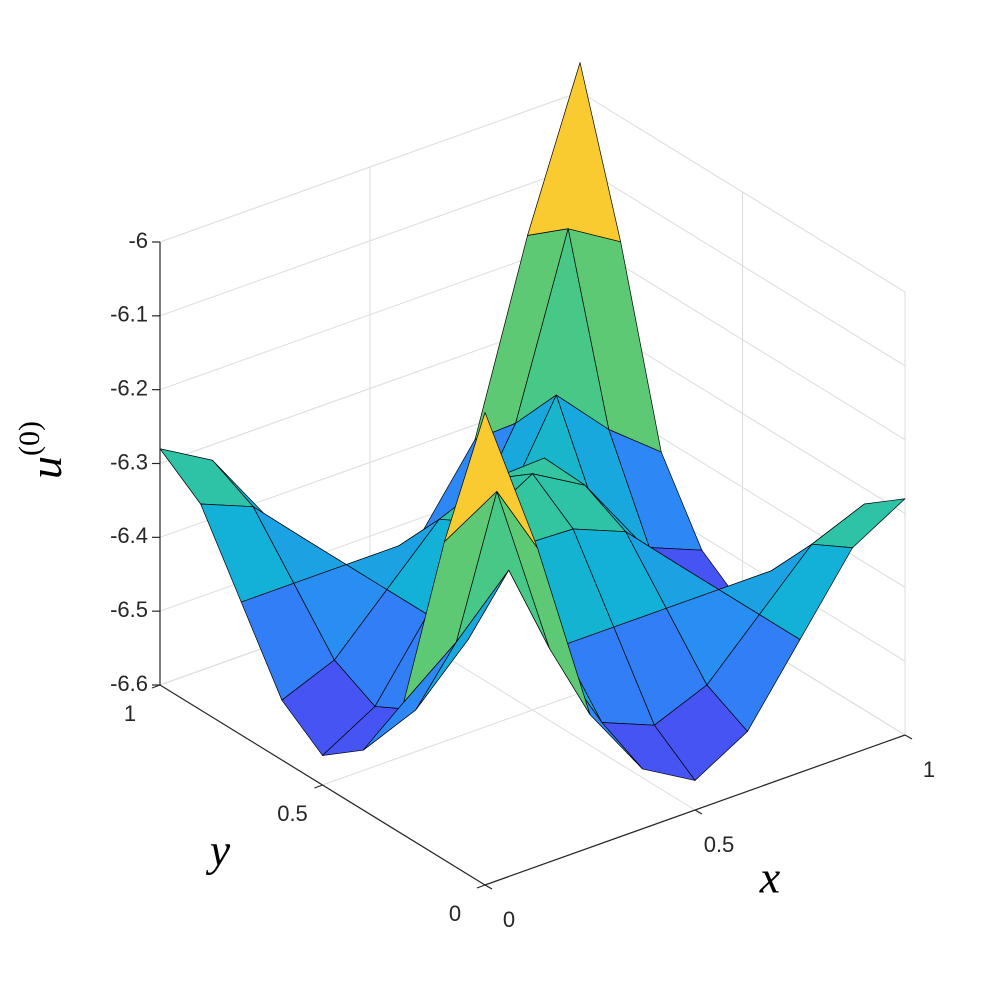 The width and height of the screenshot is (997, 997). I want to click on x-axis-label: x, so click(770, 877).